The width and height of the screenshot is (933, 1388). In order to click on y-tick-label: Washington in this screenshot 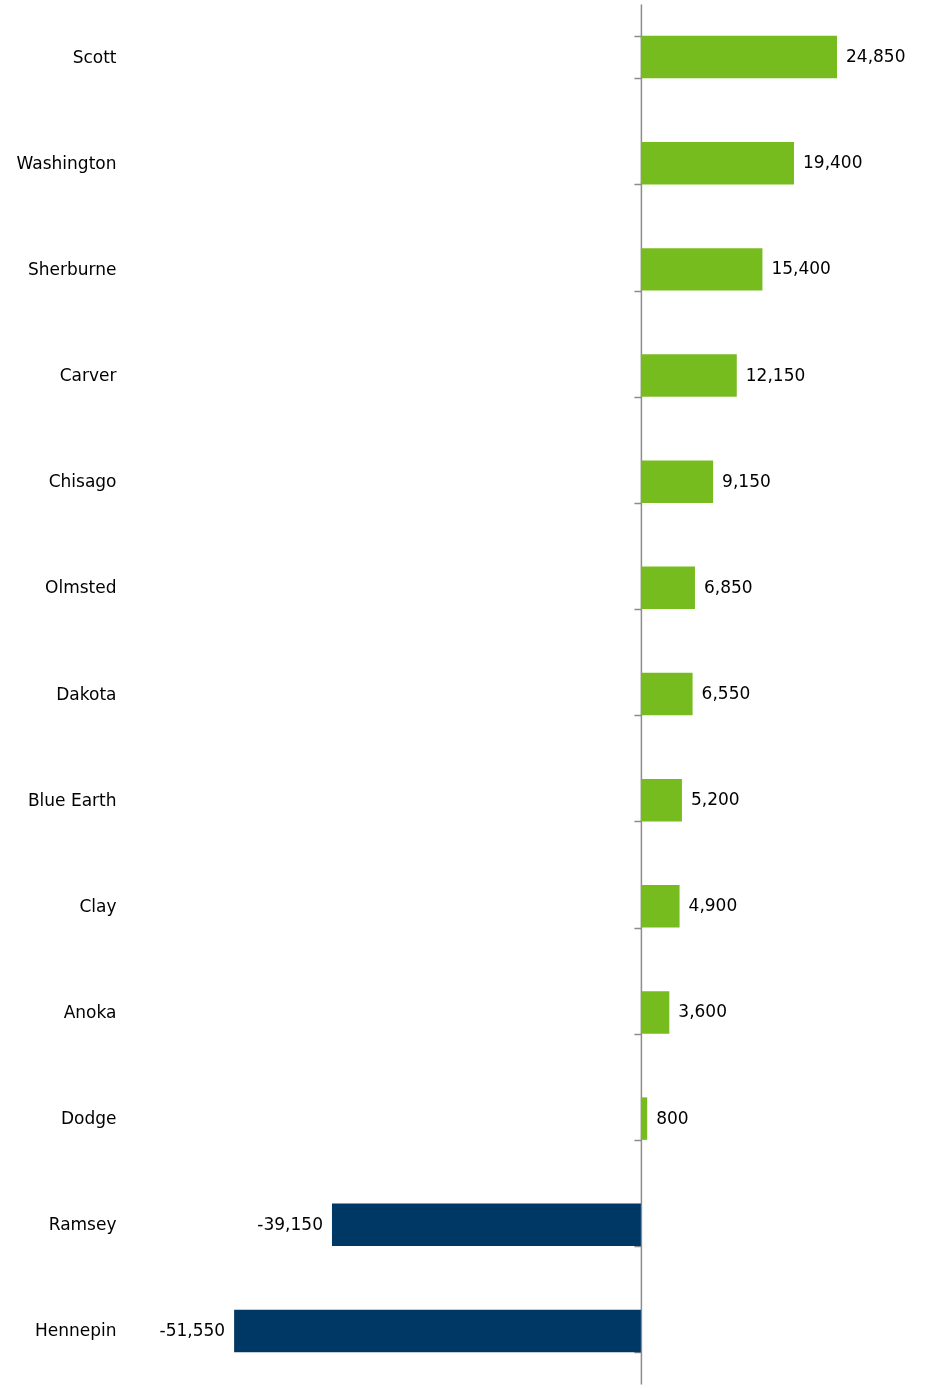, I will do `click(66, 162)`.